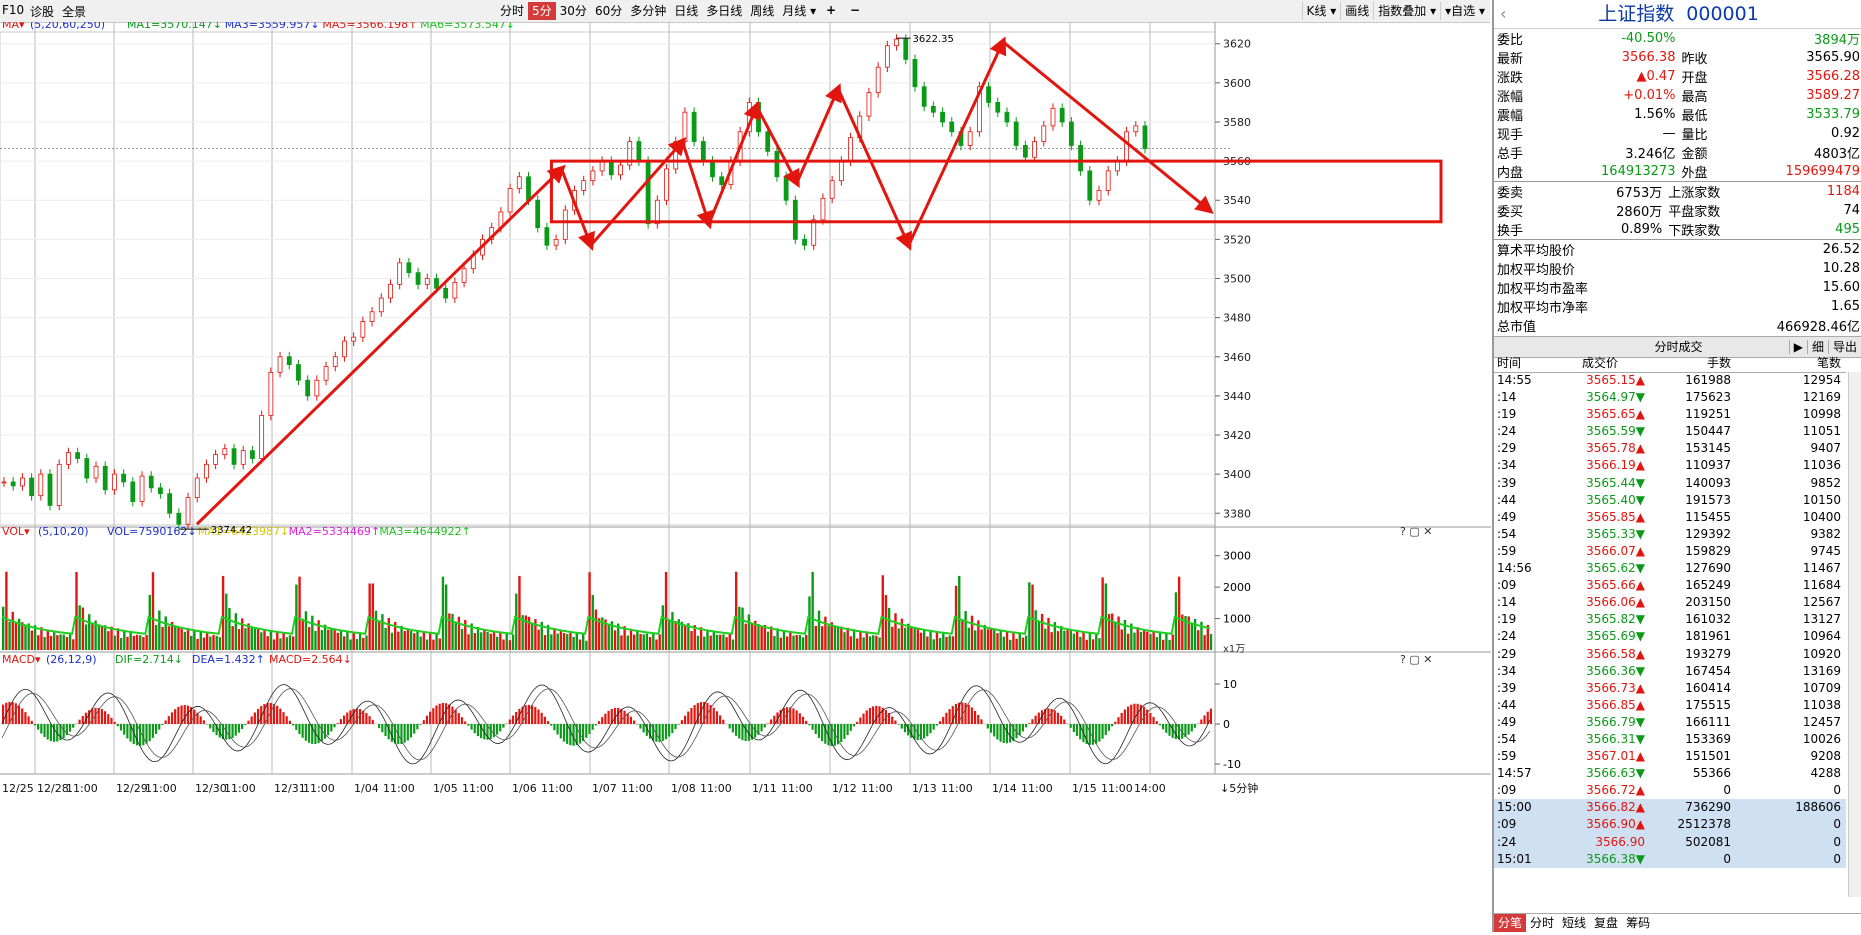  I want to click on period-switch: ↓5分钟, so click(1239, 788).